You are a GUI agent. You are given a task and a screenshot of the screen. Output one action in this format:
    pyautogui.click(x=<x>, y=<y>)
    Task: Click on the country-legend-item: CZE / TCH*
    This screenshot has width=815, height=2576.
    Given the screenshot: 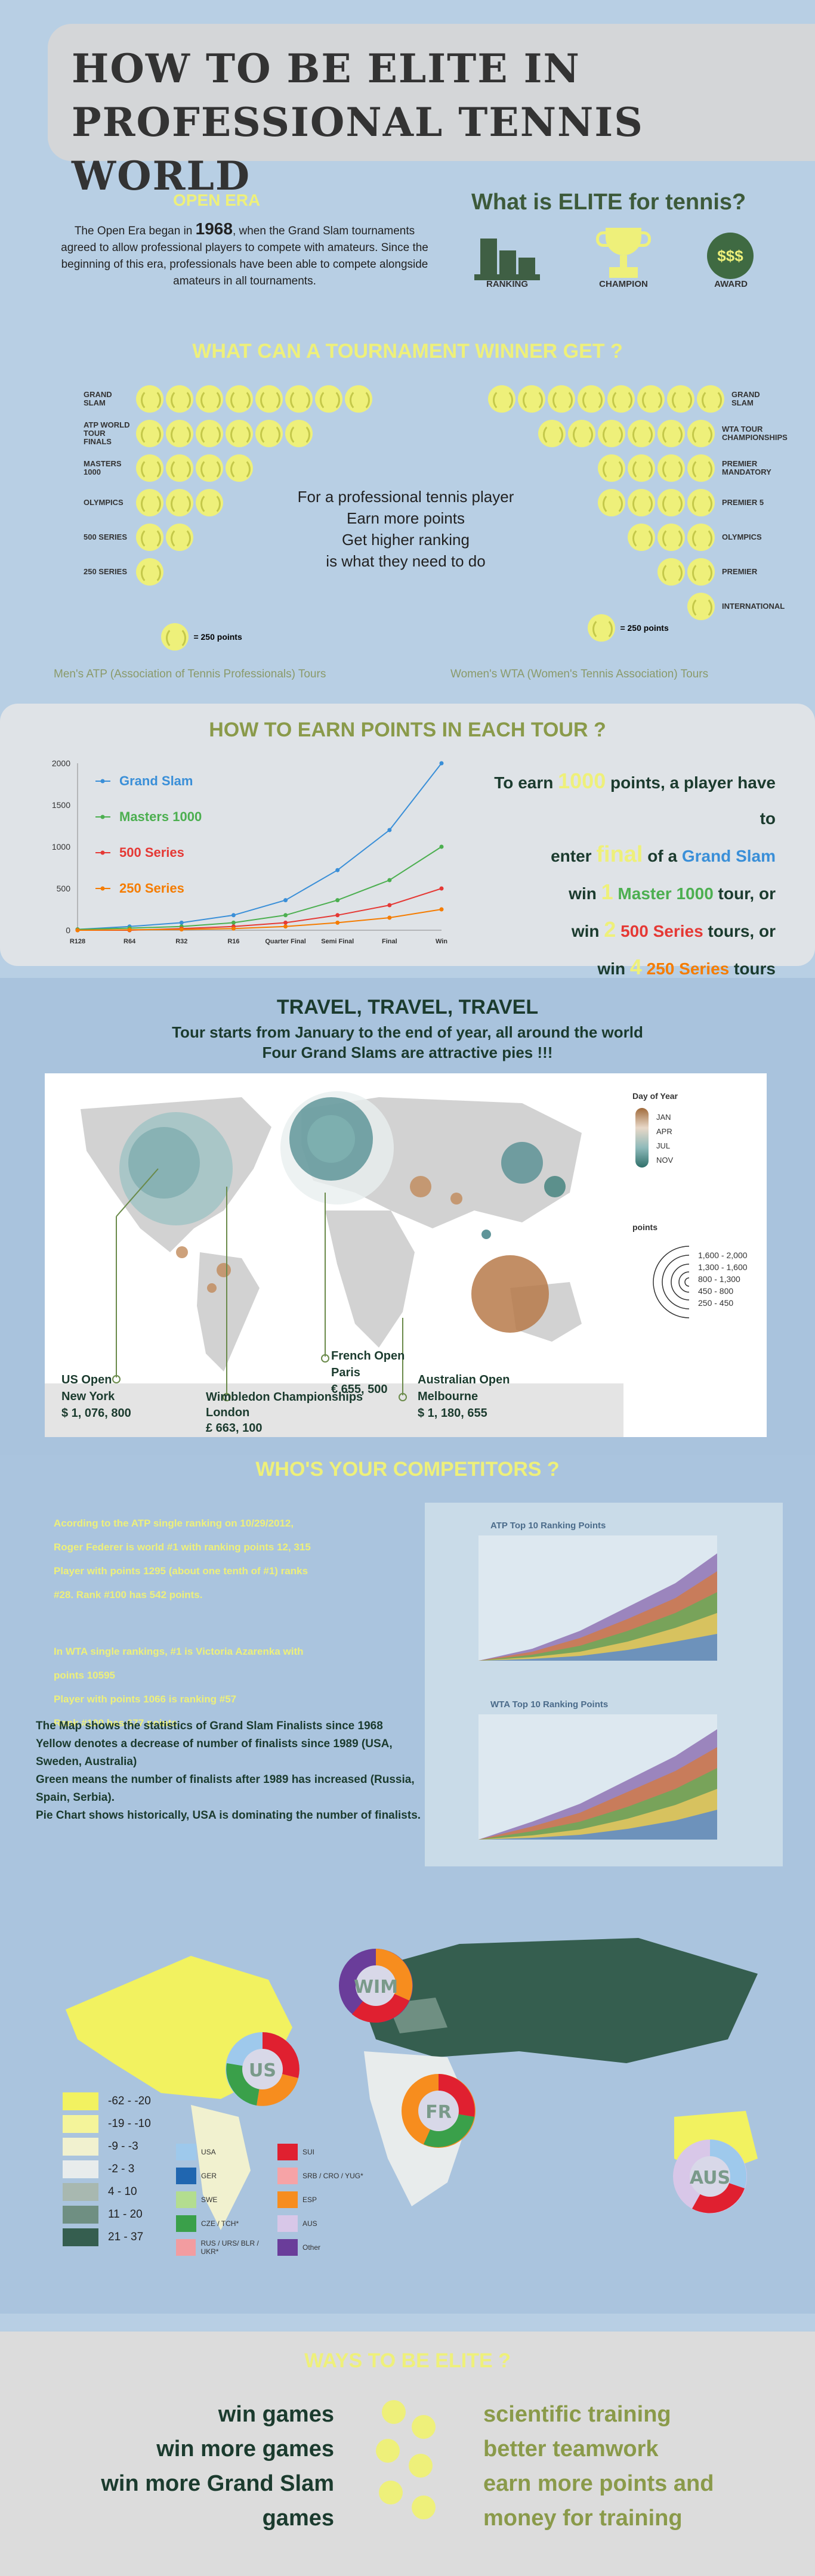 What is the action you would take?
    pyautogui.click(x=226, y=2223)
    